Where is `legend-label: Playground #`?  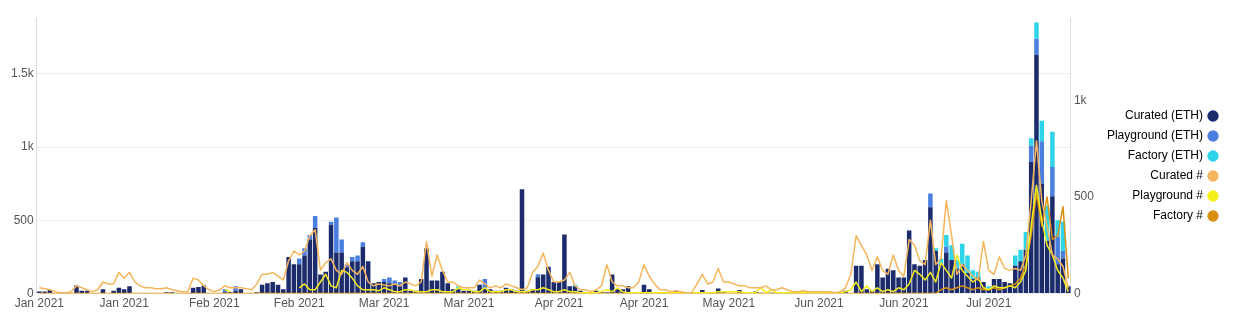
legend-label: Playground # is located at coordinates (1168, 195).